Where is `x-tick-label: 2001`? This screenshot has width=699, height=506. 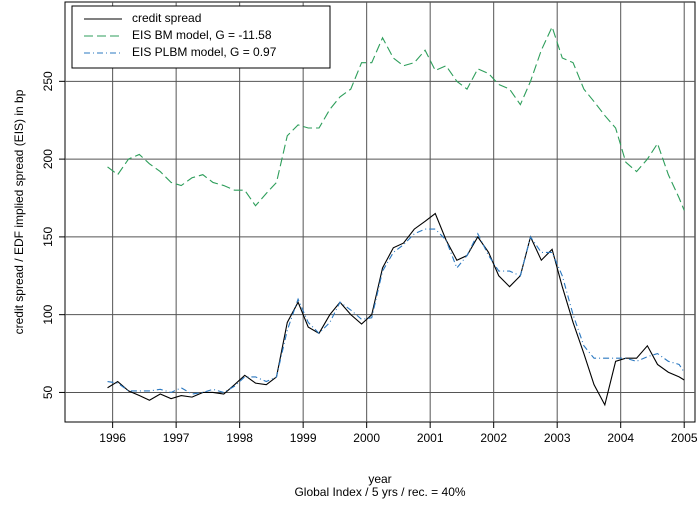 x-tick-label: 2001 is located at coordinates (430, 438).